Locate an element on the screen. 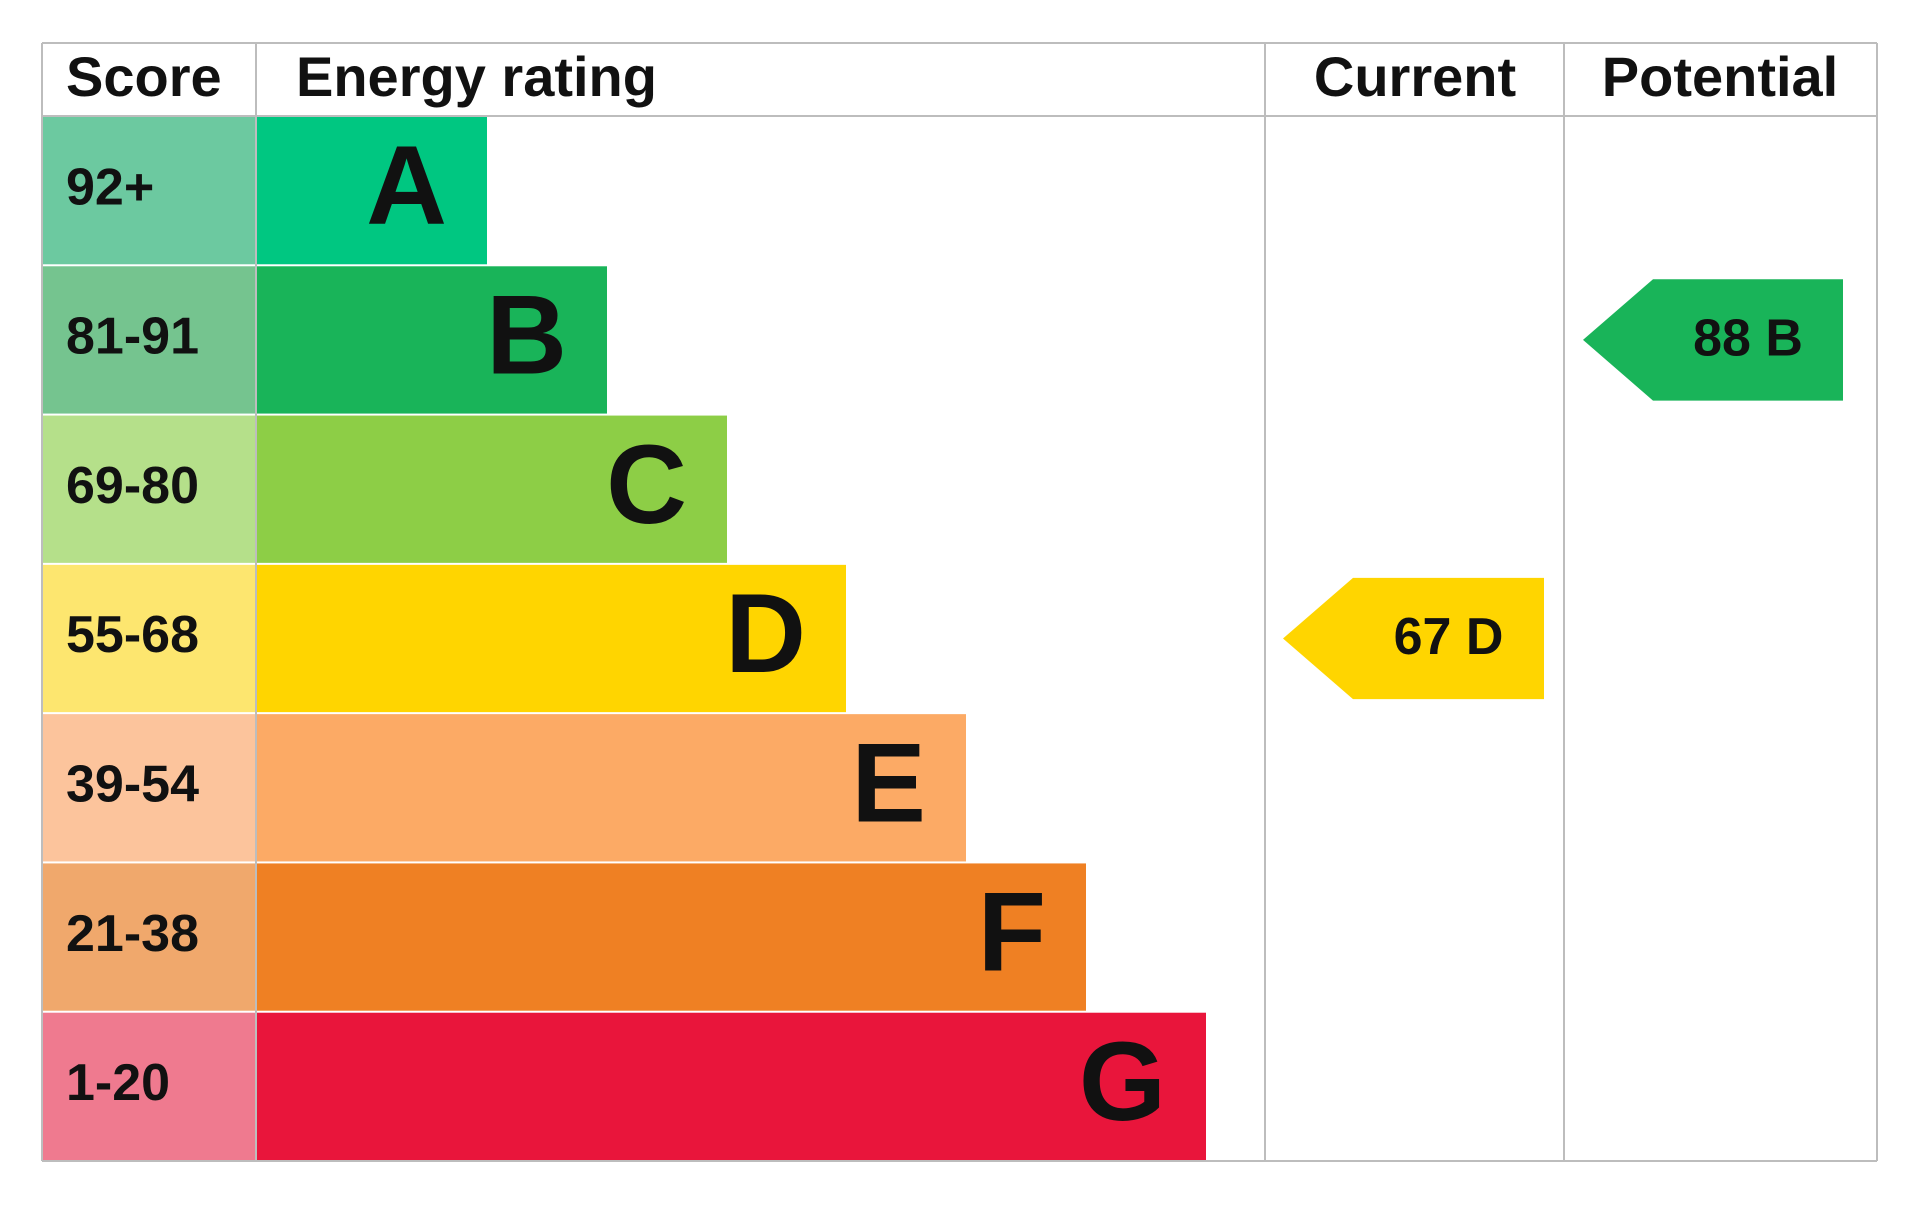 This screenshot has height=1206, width=1920. score-label: 55-68 is located at coordinates (132, 635).